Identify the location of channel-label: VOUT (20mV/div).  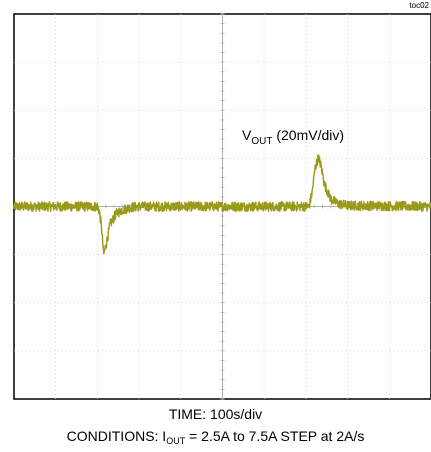
(293, 137).